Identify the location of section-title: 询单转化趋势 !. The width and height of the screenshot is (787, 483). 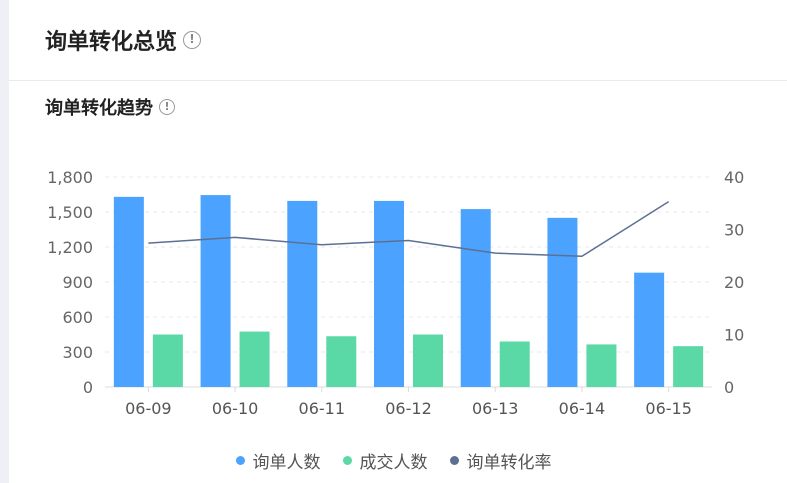
(110, 107).